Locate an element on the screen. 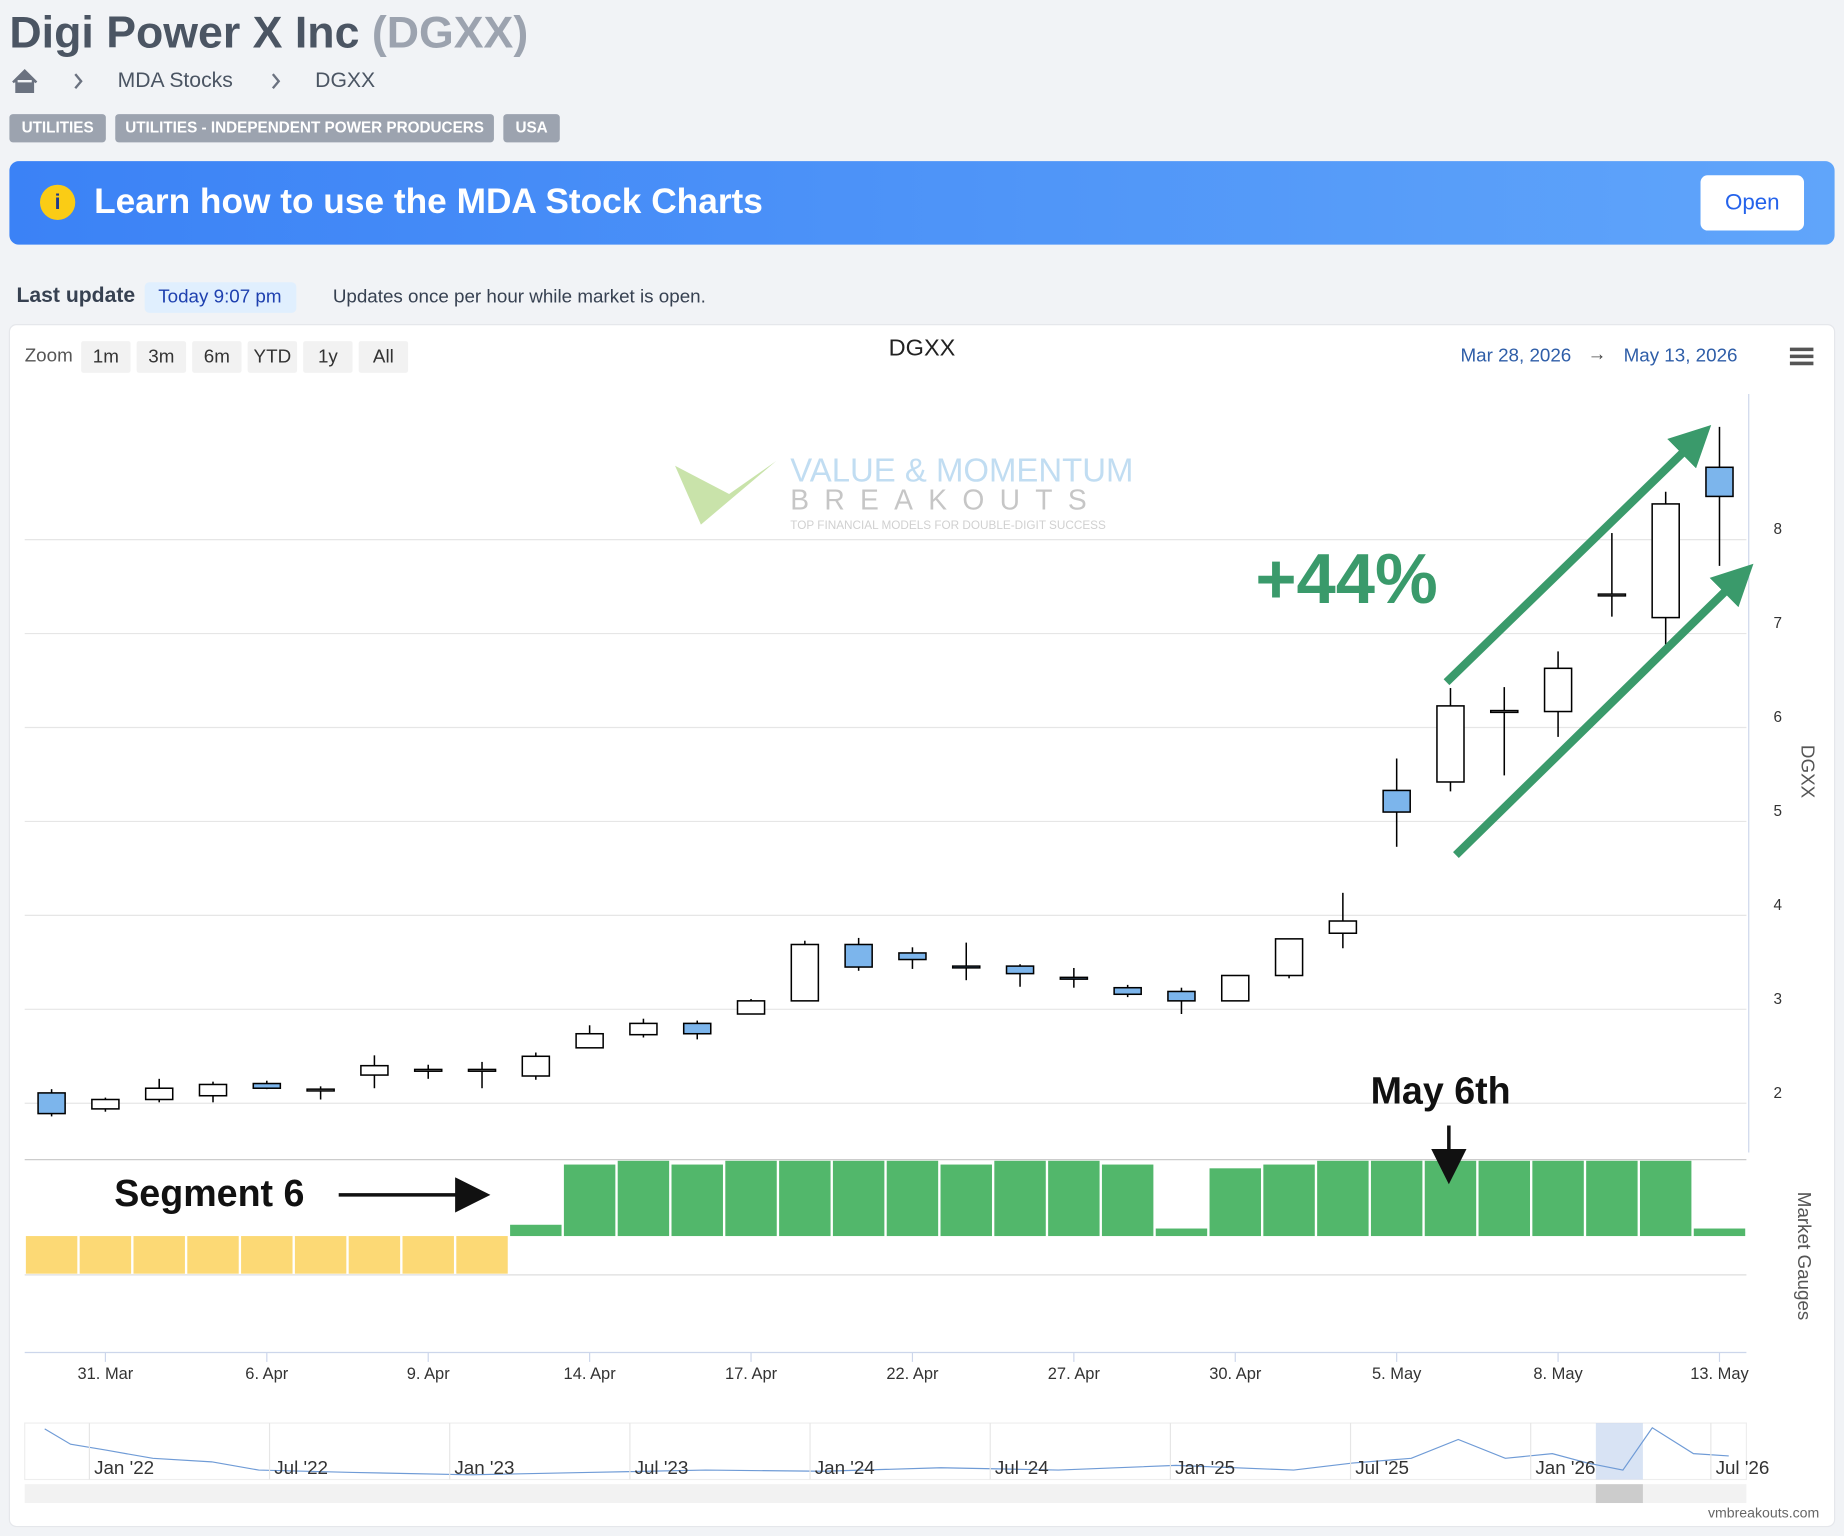 This screenshot has width=1844, height=1536. zoom-button-label: 6m is located at coordinates (217, 356).